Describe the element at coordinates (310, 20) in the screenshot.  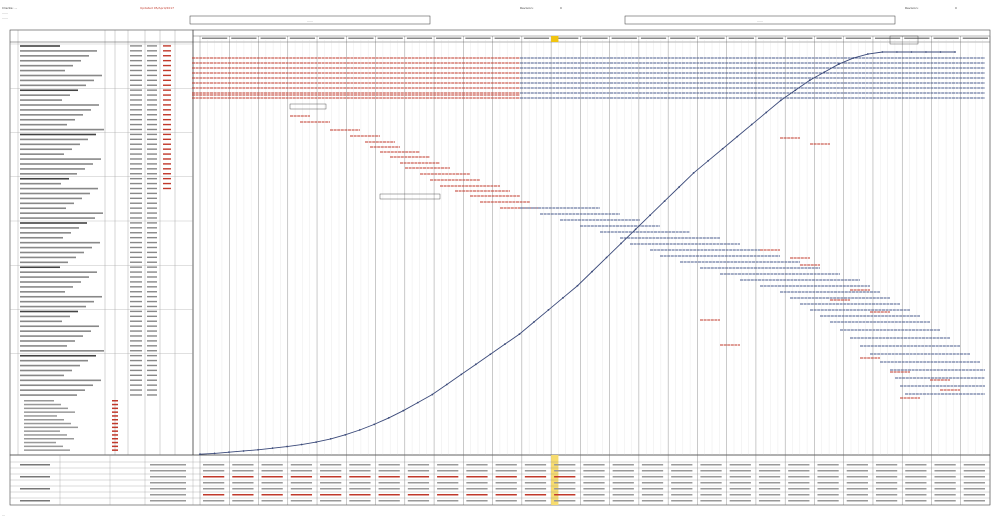
I see `banner-left-box` at that location.